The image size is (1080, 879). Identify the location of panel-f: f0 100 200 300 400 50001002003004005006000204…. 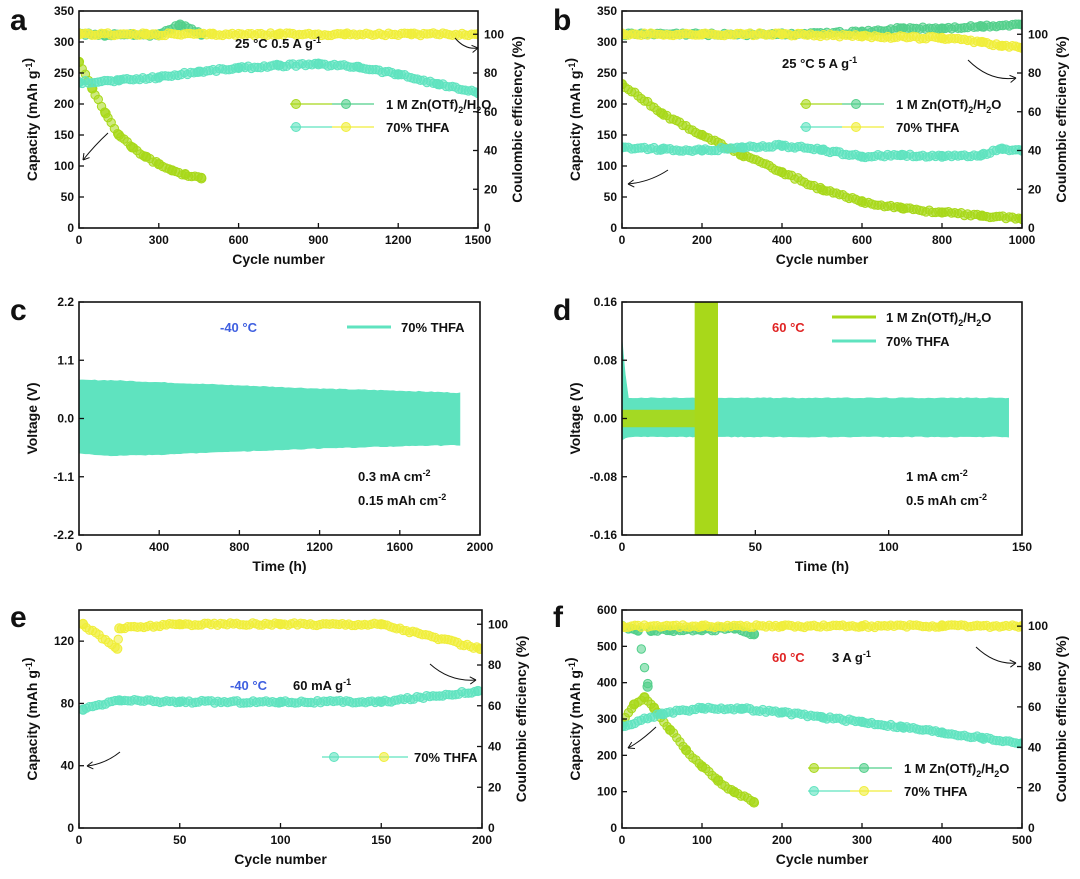
(811, 734).